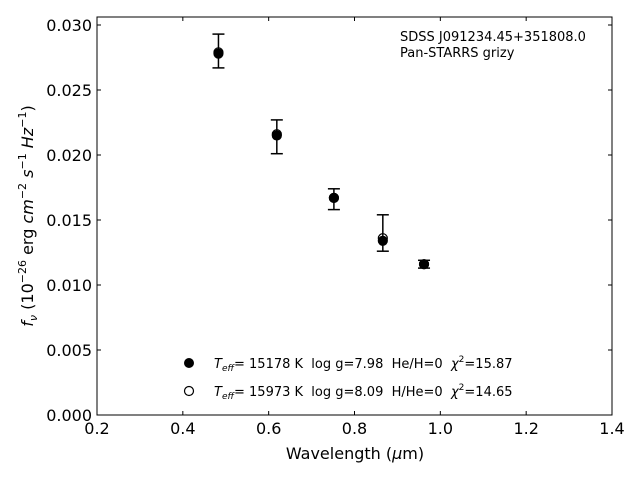 The image size is (640, 480). Describe the element at coordinates (69, 220) in the screenshot. I see `y-tick-label: 0.015` at that location.